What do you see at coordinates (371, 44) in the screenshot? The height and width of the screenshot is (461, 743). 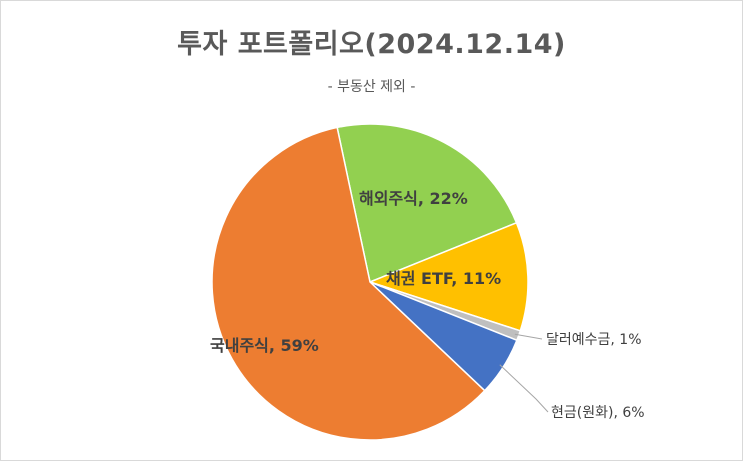 I see `chart-title: 투자 포트폴리오(2024.12.14)` at bounding box center [371, 44].